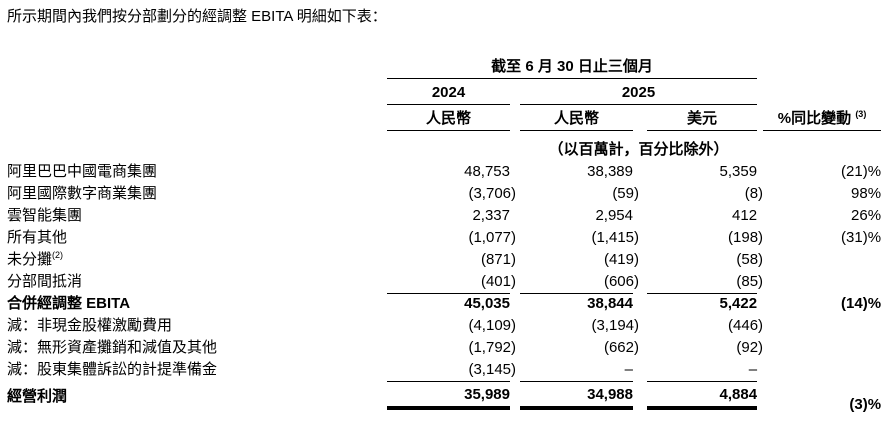 The height and width of the screenshot is (432, 895). I want to click on yoy-header-label: %同比變動, so click(814, 118).